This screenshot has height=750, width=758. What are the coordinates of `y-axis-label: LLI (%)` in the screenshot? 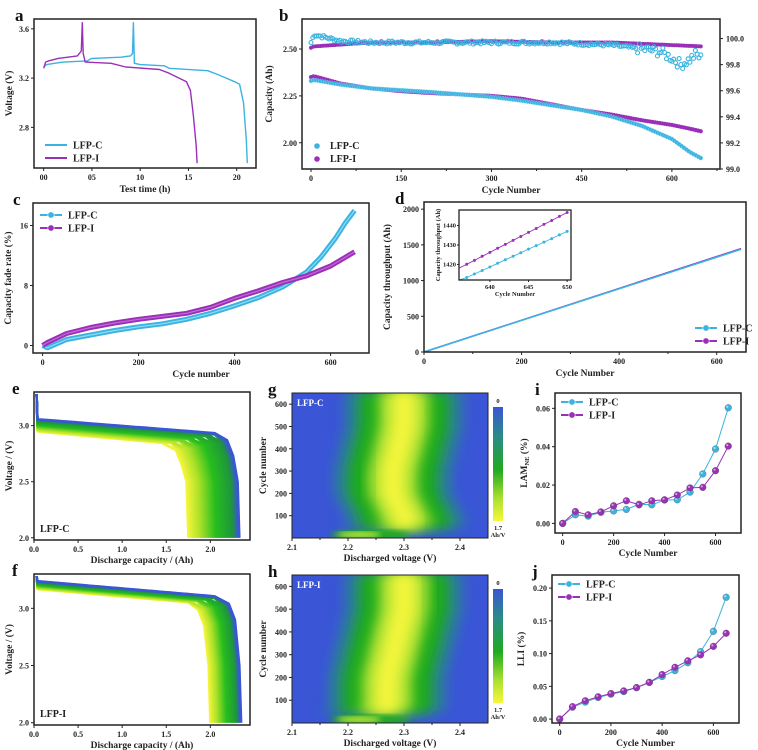 It's located at (521, 649).